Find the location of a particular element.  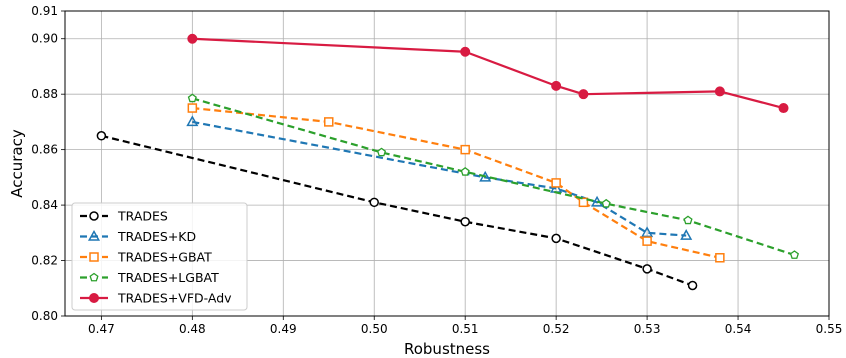

y-tick-label: 0.91 is located at coordinates (44, 11).